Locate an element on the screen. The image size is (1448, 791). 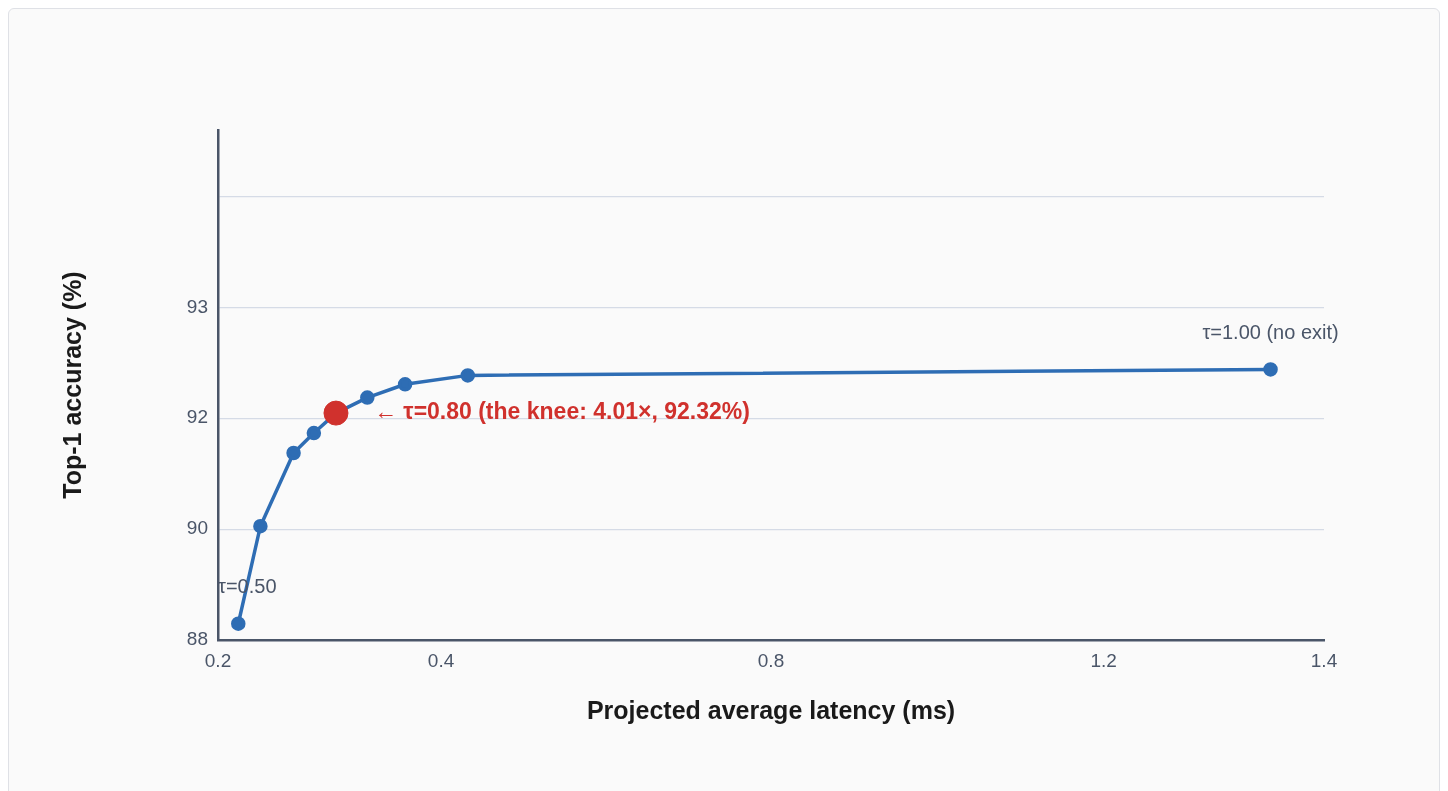
y-tick-label: 92 is located at coordinates (197, 417).